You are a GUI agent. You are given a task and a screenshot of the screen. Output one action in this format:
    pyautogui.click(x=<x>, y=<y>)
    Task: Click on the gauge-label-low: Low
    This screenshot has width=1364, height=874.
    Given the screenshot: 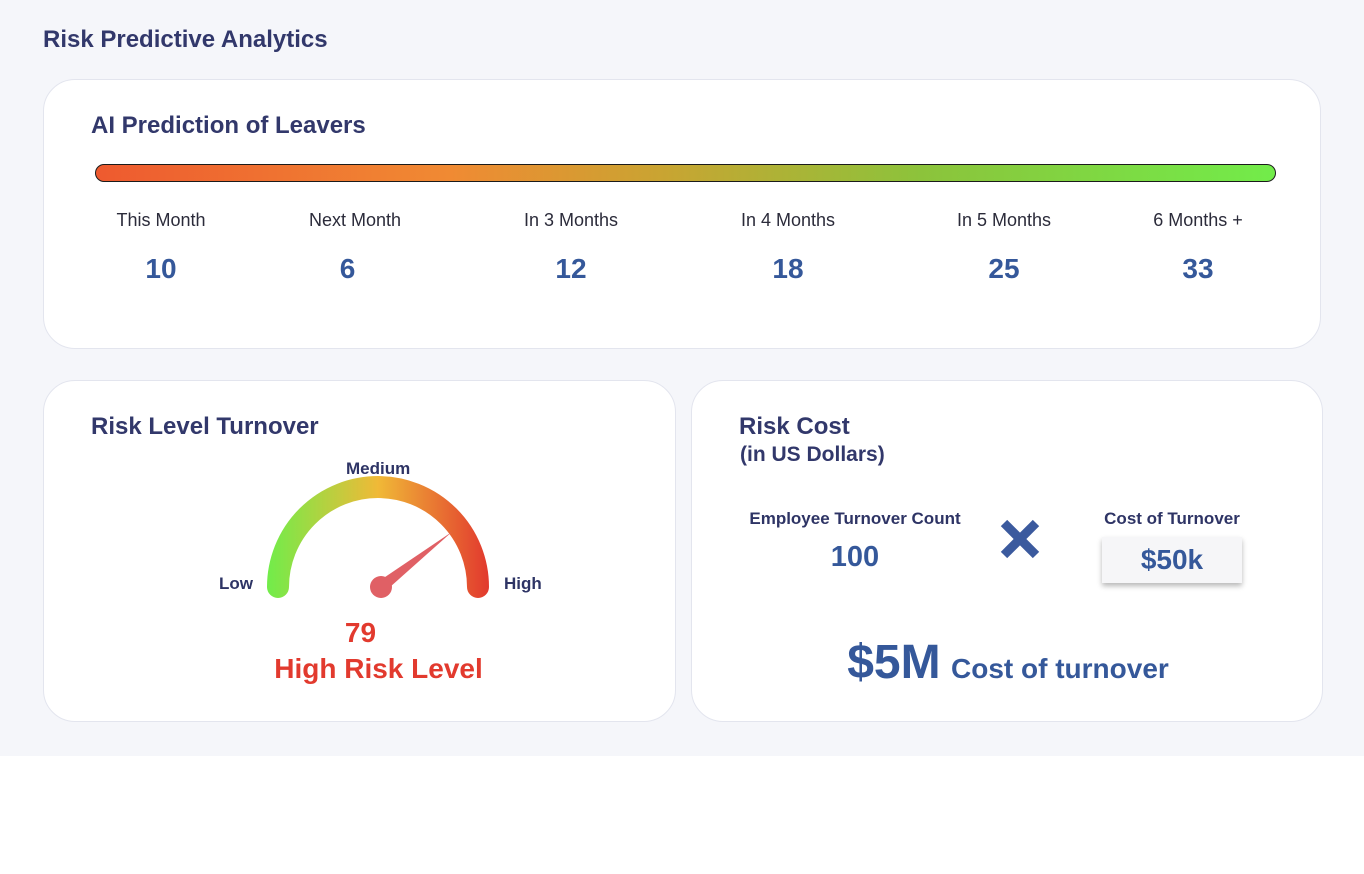 What is the action you would take?
    pyautogui.click(x=236, y=583)
    